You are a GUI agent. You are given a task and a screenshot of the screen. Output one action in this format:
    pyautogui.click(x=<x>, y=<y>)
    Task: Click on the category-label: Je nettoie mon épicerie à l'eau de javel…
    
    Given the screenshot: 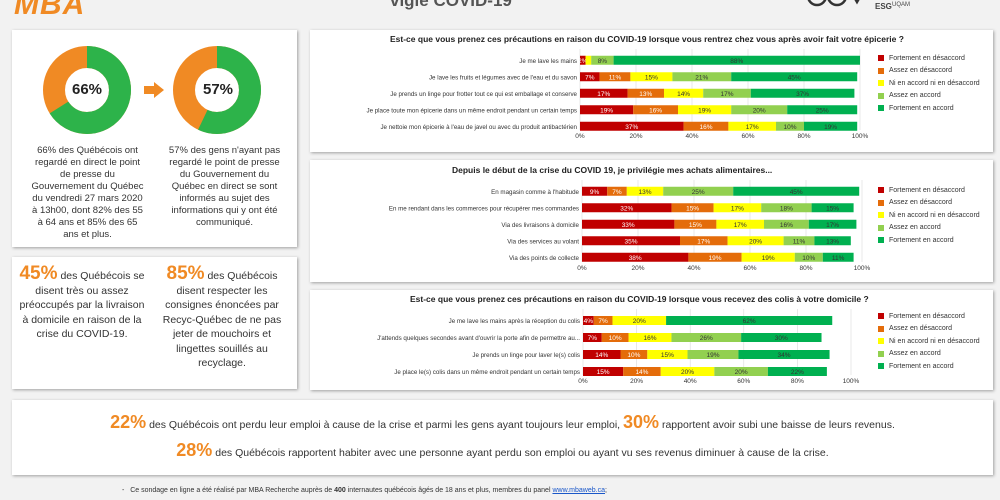 What is the action you would take?
    pyautogui.click(x=478, y=127)
    